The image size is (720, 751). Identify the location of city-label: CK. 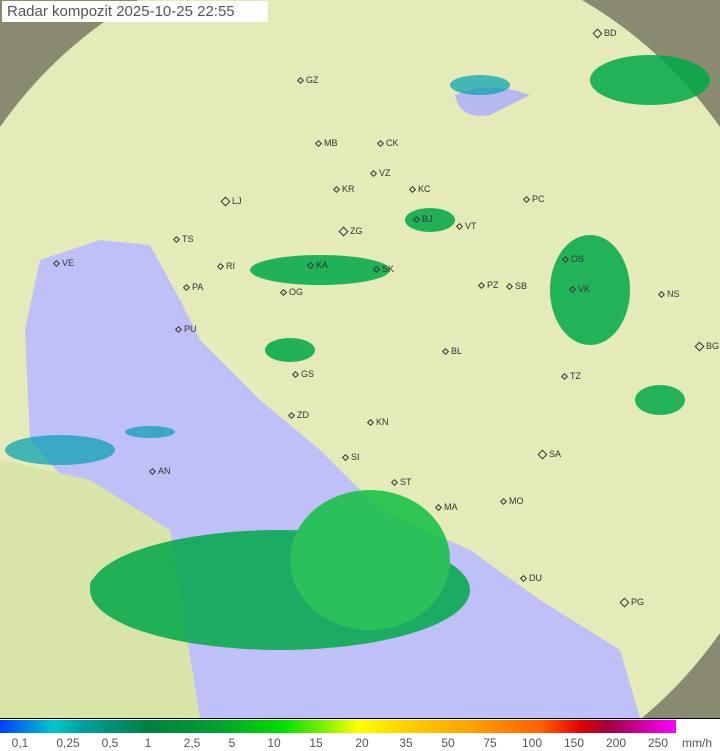
(388, 143).